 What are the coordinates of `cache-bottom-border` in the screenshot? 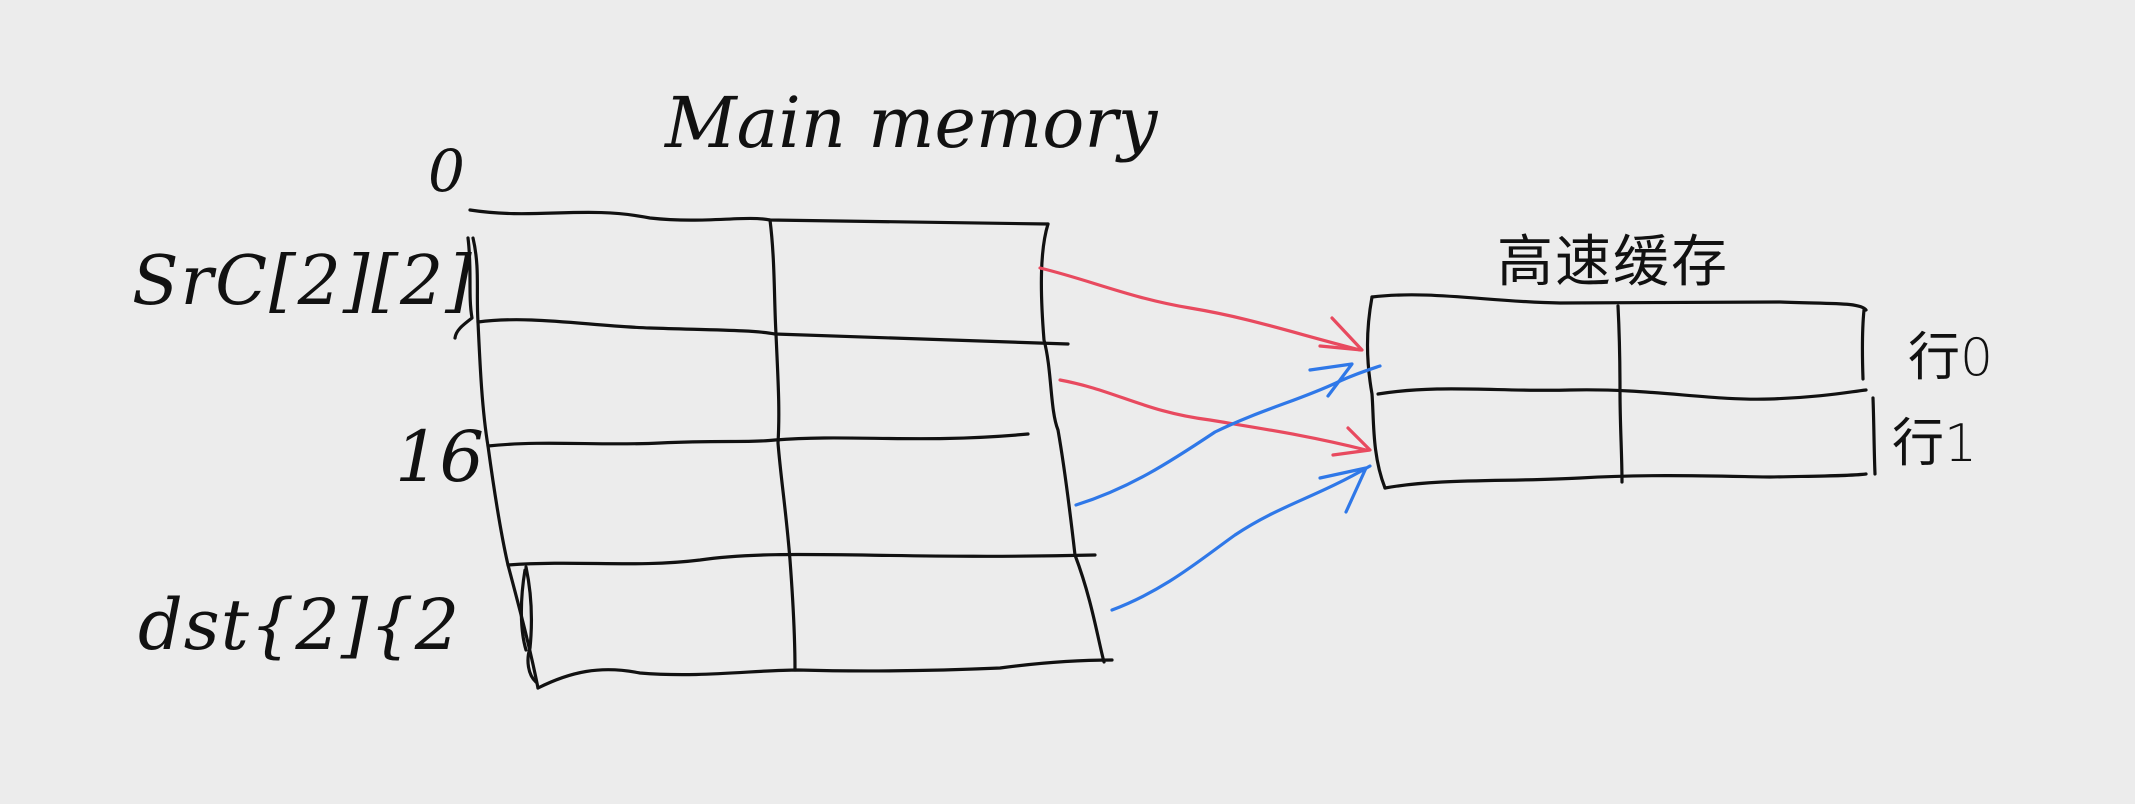 It's located at (1625, 481).